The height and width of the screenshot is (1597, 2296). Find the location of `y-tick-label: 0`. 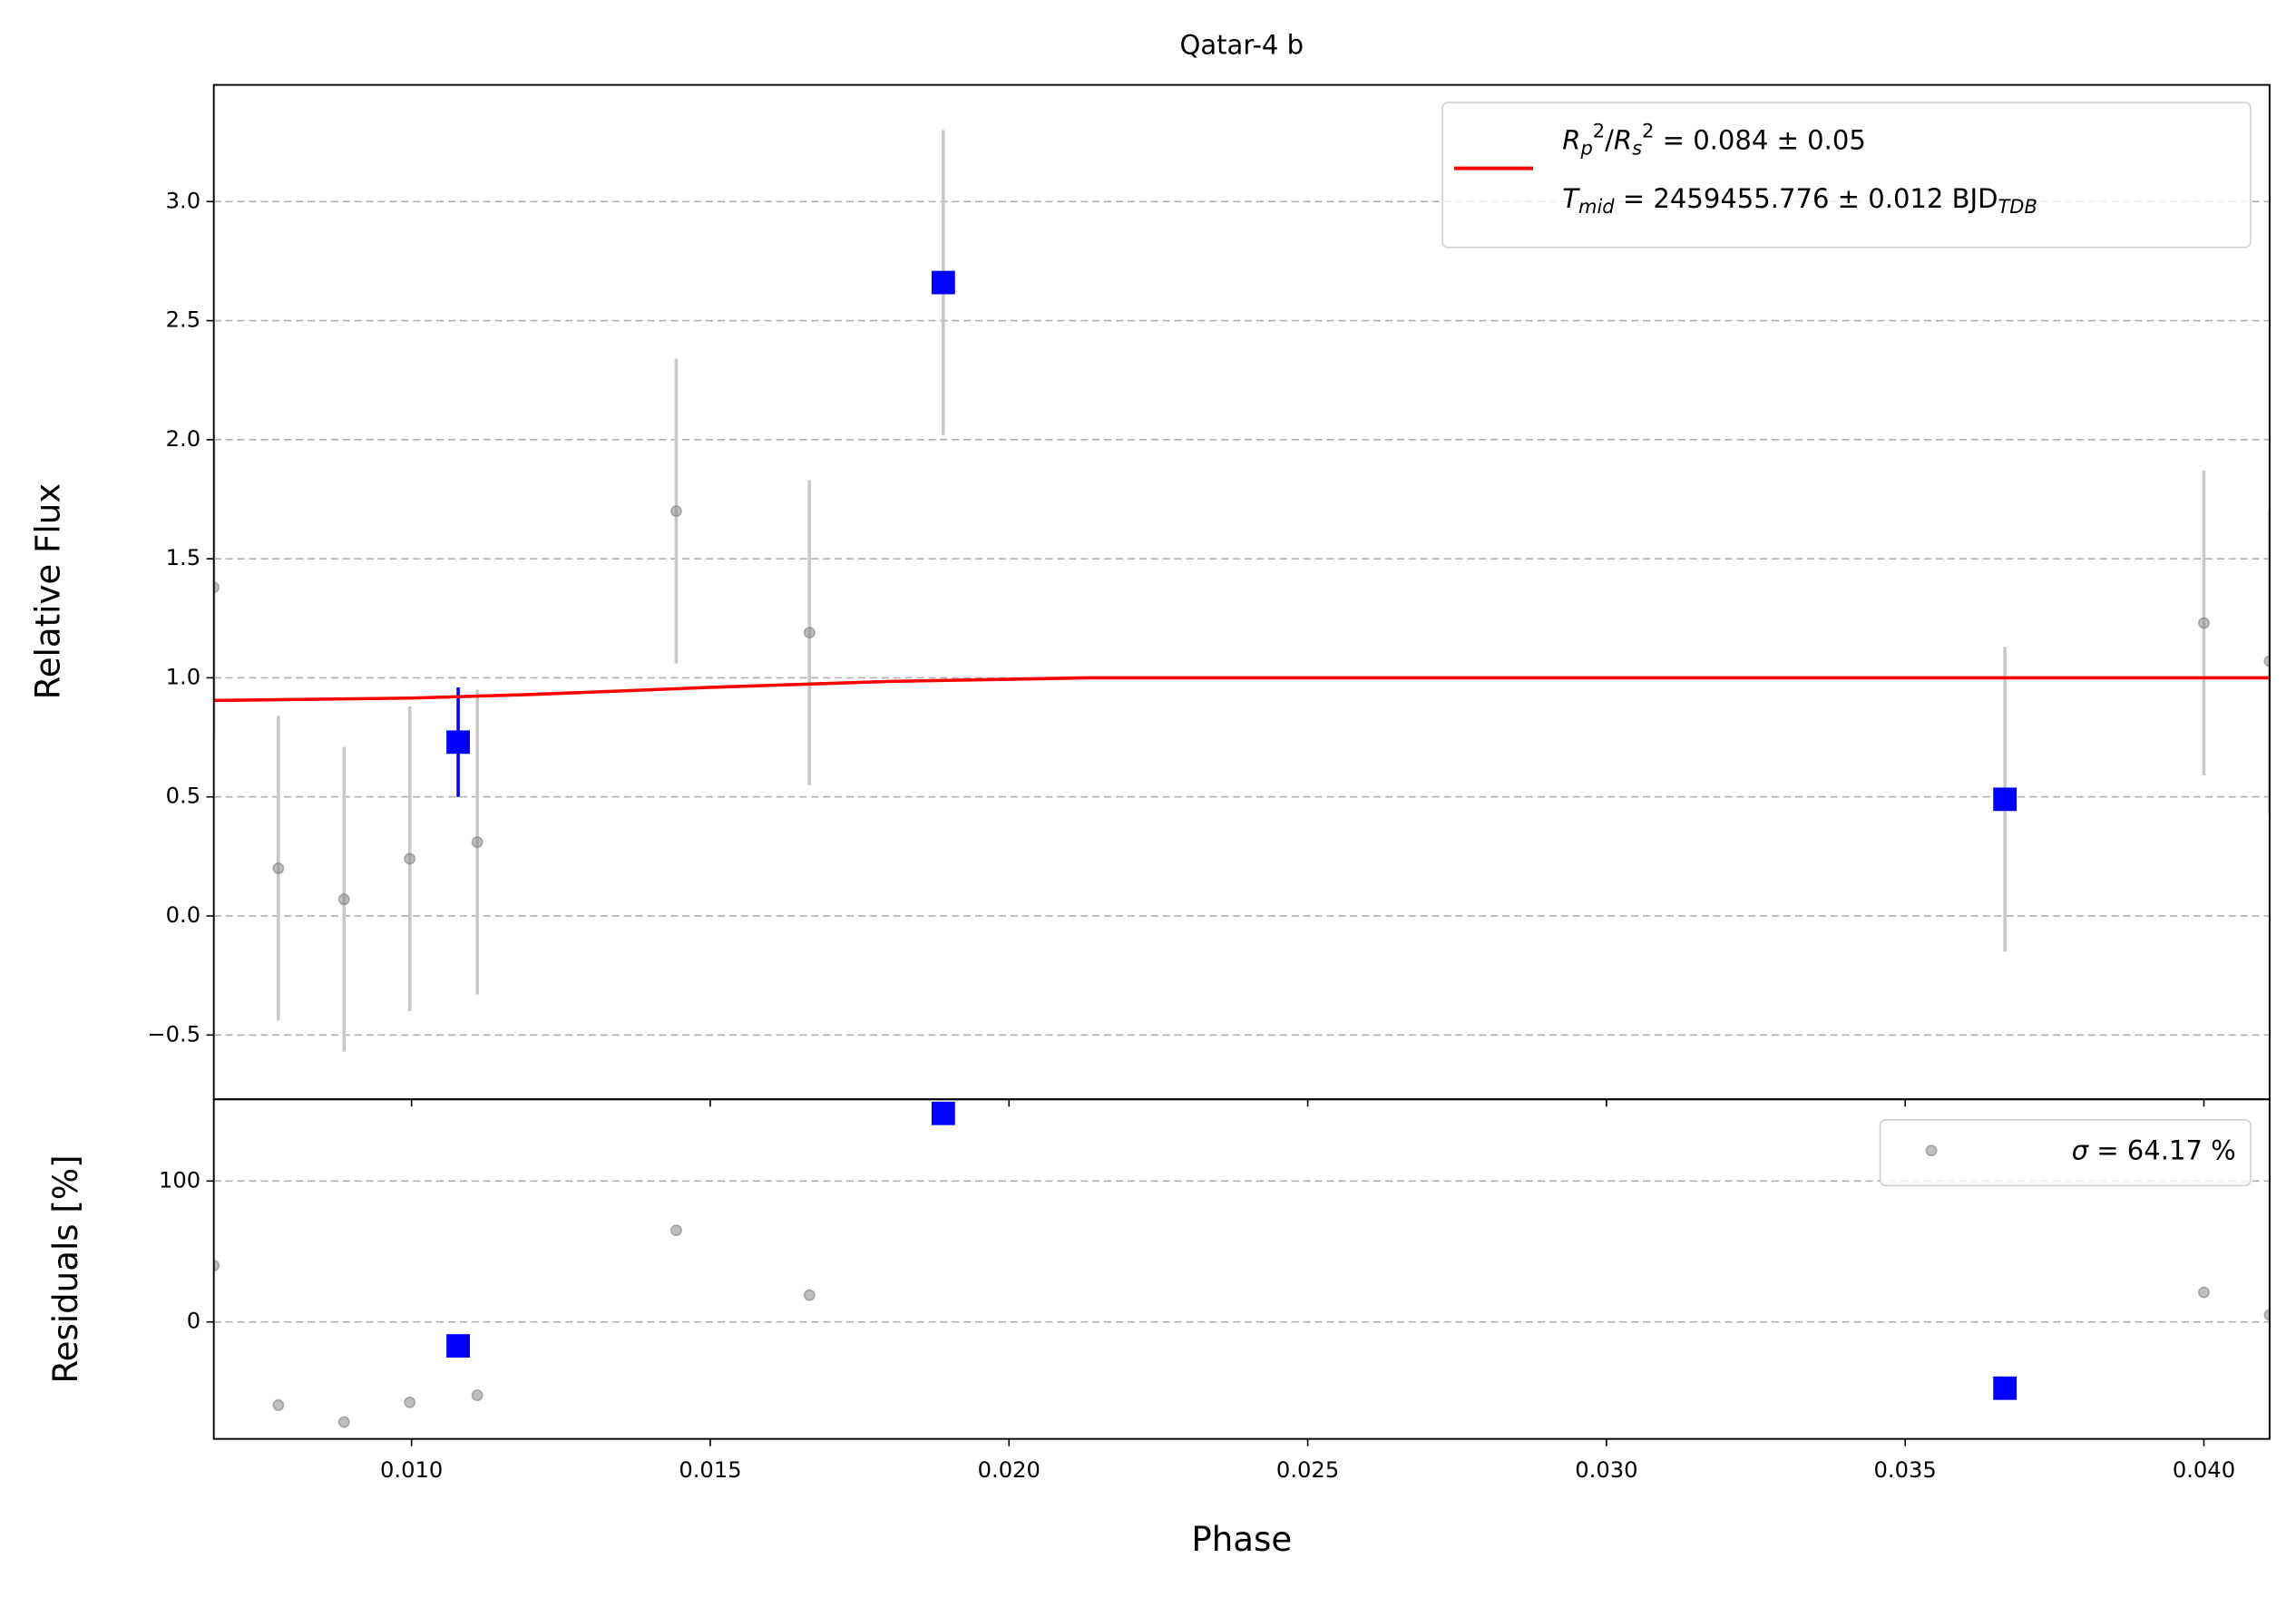

y-tick-label: 0 is located at coordinates (194, 1321).